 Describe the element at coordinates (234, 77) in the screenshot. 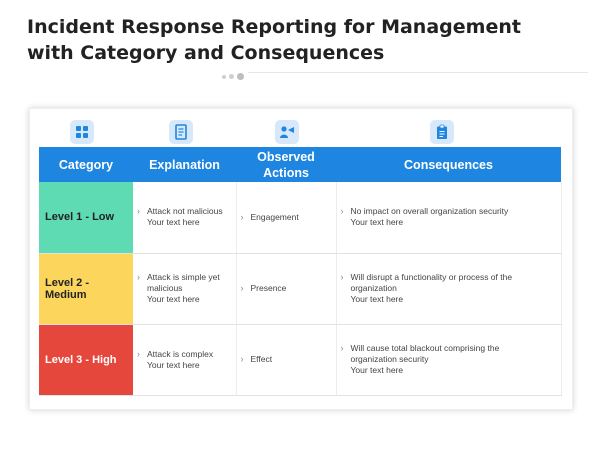

I see `title-divider-dots` at that location.